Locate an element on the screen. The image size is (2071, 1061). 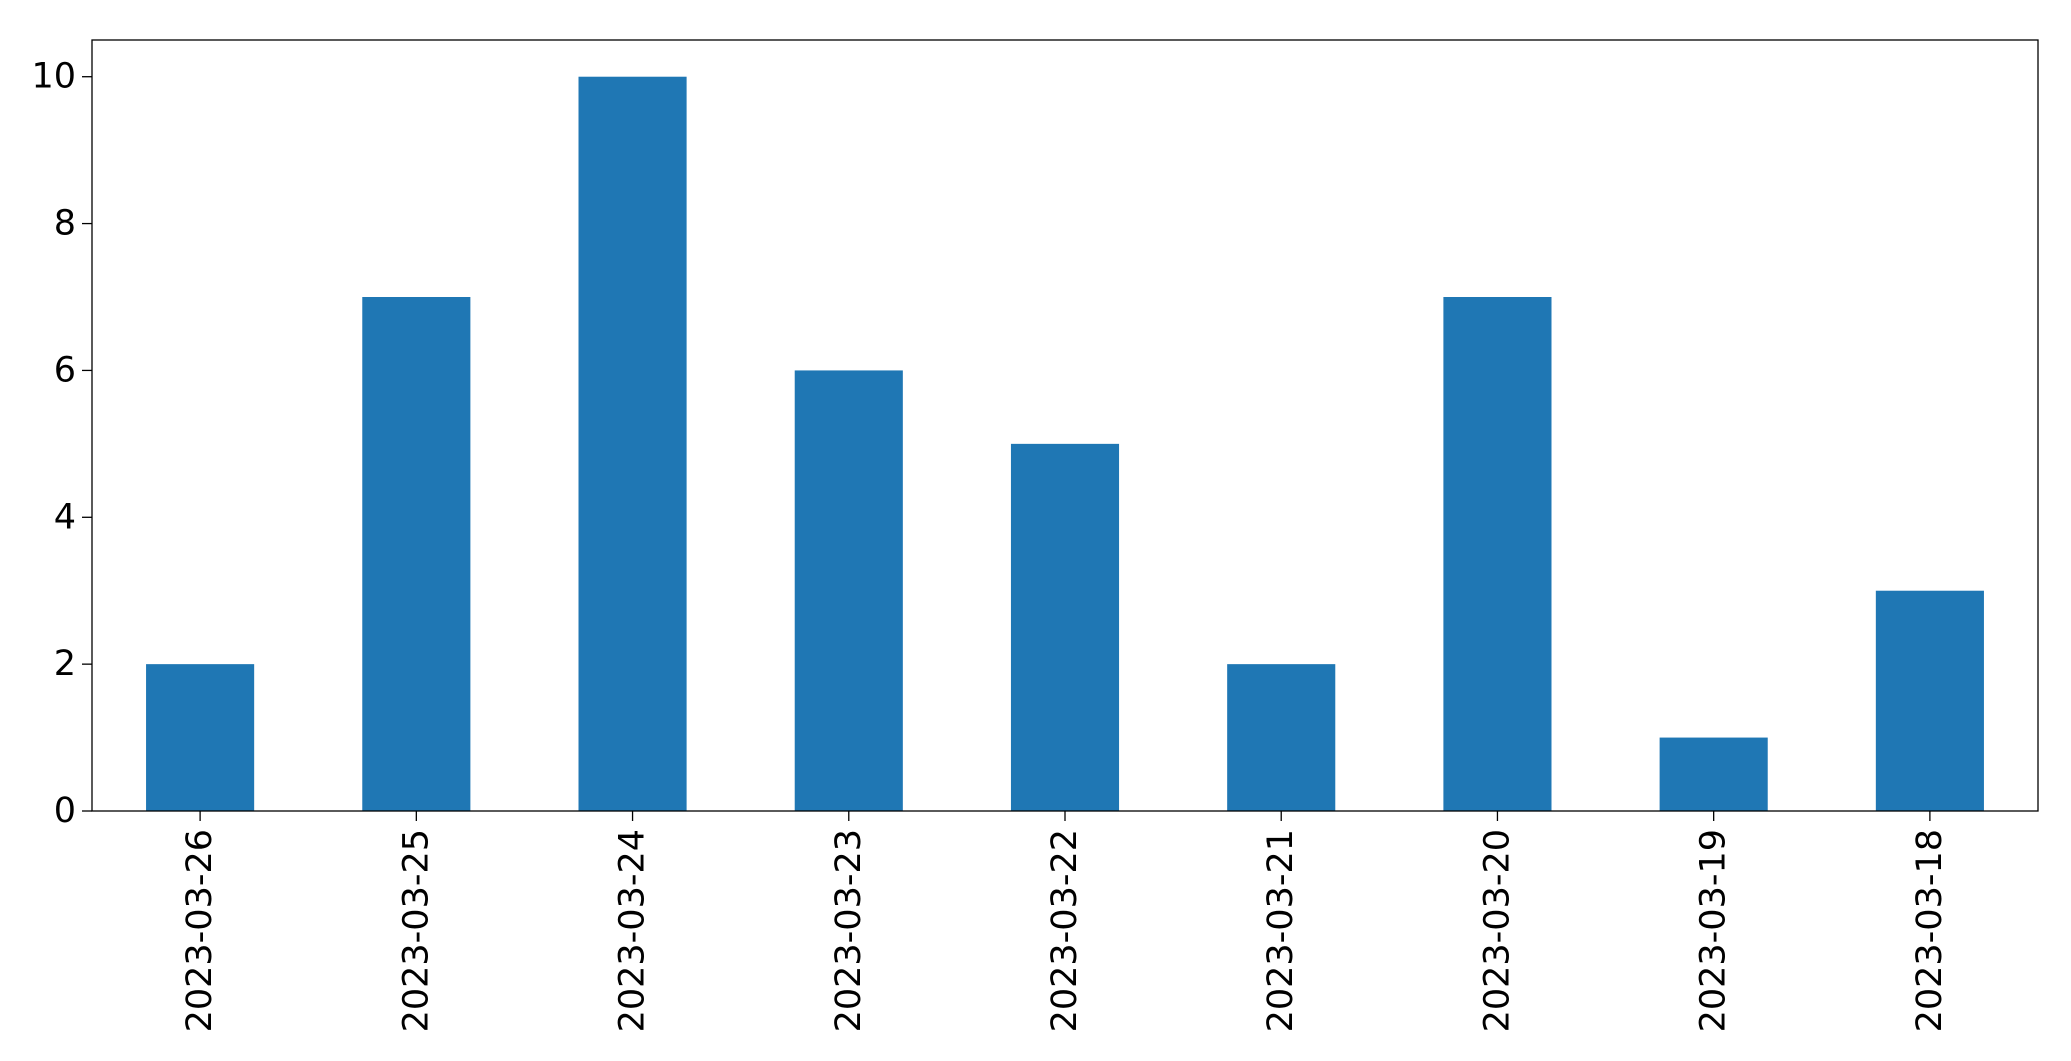
x-tick-label: 2023-03-18 is located at coordinates (1930, 930).